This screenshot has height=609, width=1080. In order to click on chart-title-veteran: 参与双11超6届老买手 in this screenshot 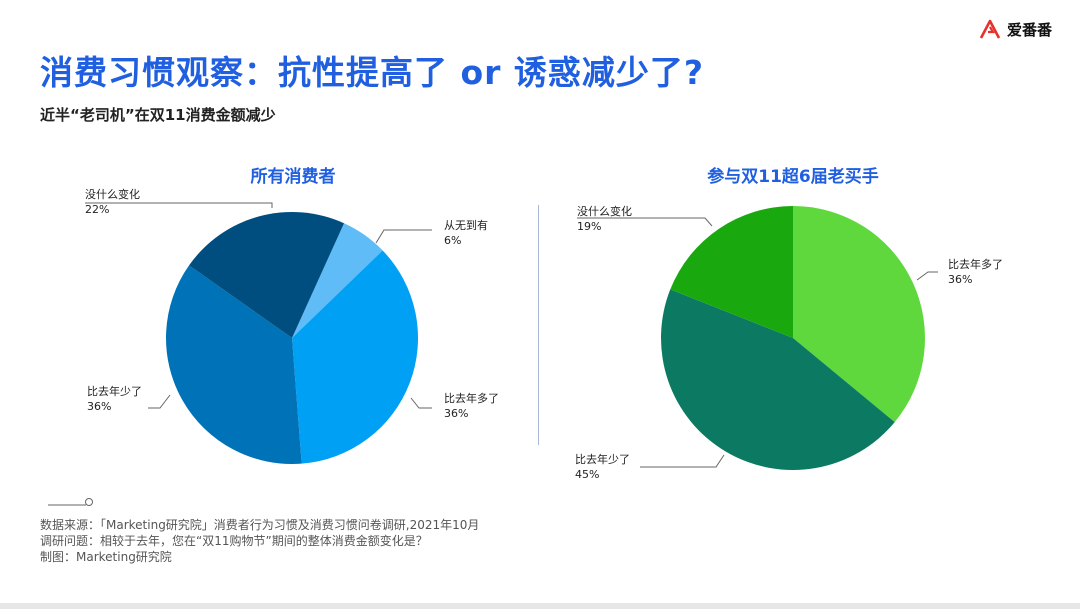, I will do `click(793, 177)`.